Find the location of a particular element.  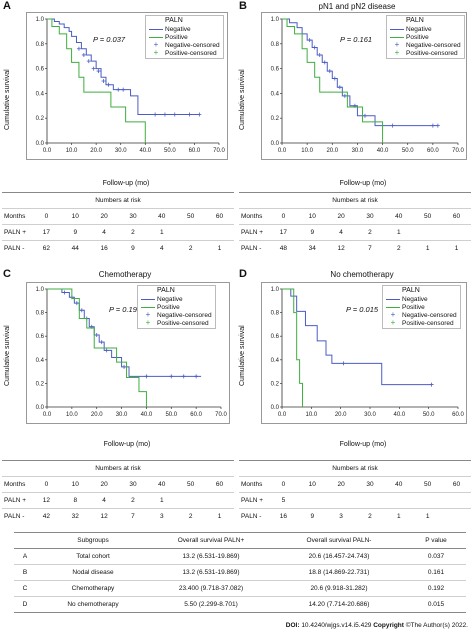

panel-title: Chemotherapy is located at coordinates (125, 274).